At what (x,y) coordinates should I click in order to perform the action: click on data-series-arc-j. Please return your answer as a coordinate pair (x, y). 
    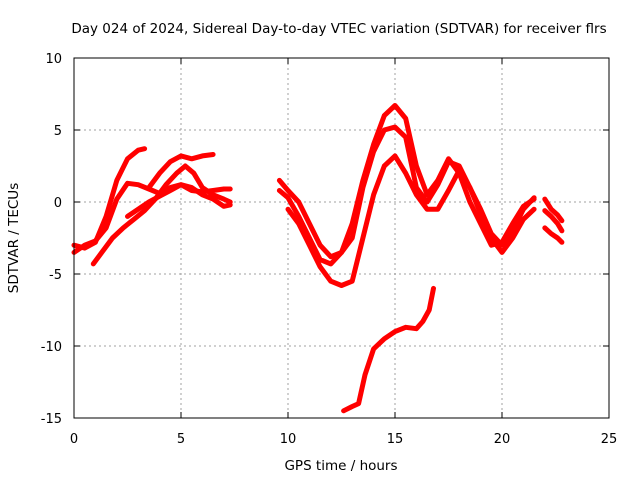
    Looking at the image, I should click on (553, 210).